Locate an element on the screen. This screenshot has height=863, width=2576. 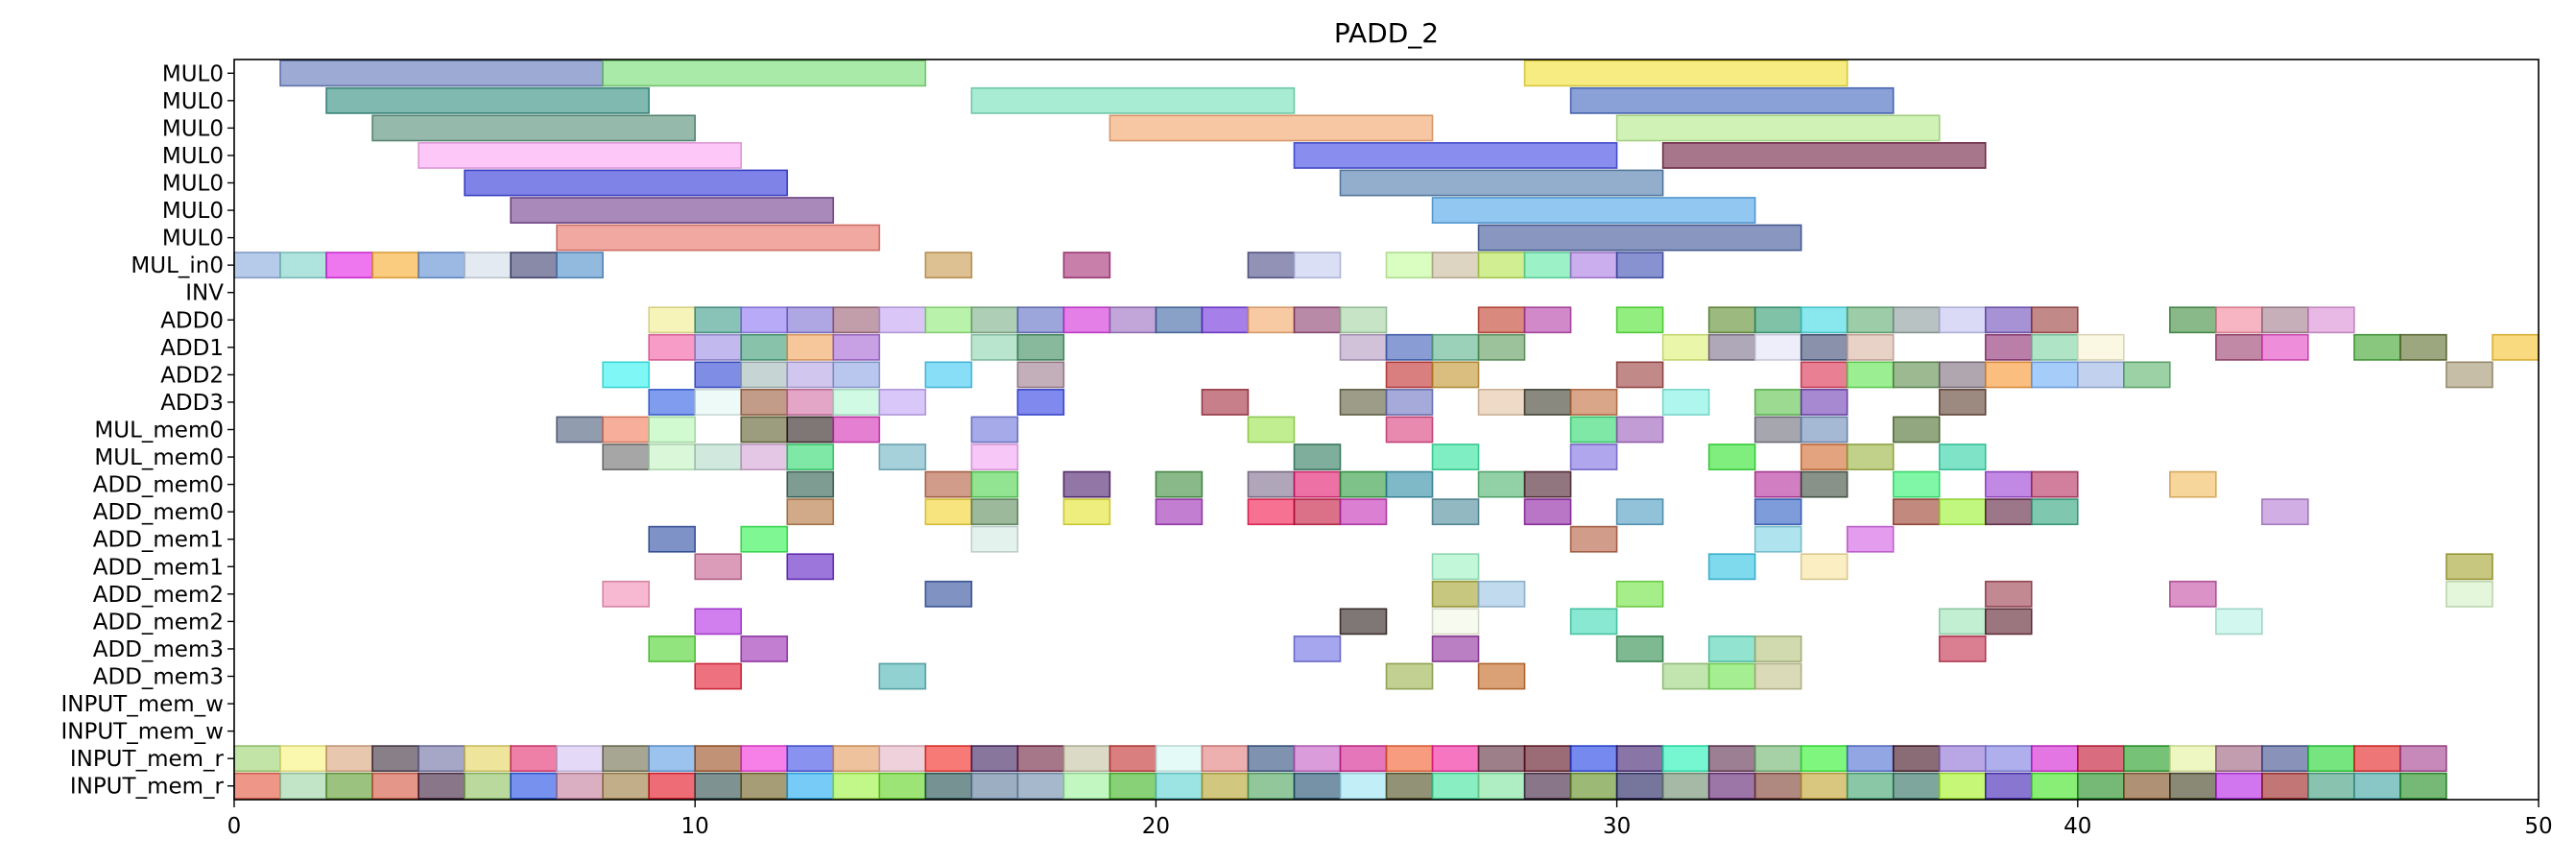
y-tick-label: ADD_mem0 is located at coordinates (158, 486).